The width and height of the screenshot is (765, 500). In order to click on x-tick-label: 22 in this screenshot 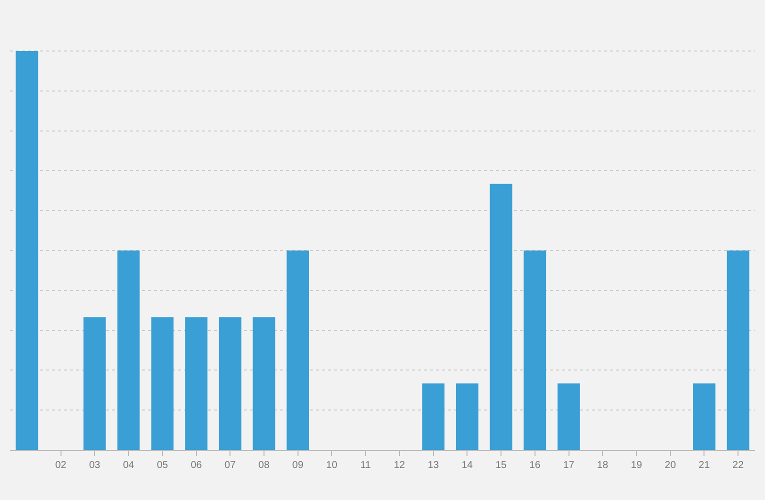, I will do `click(738, 465)`.